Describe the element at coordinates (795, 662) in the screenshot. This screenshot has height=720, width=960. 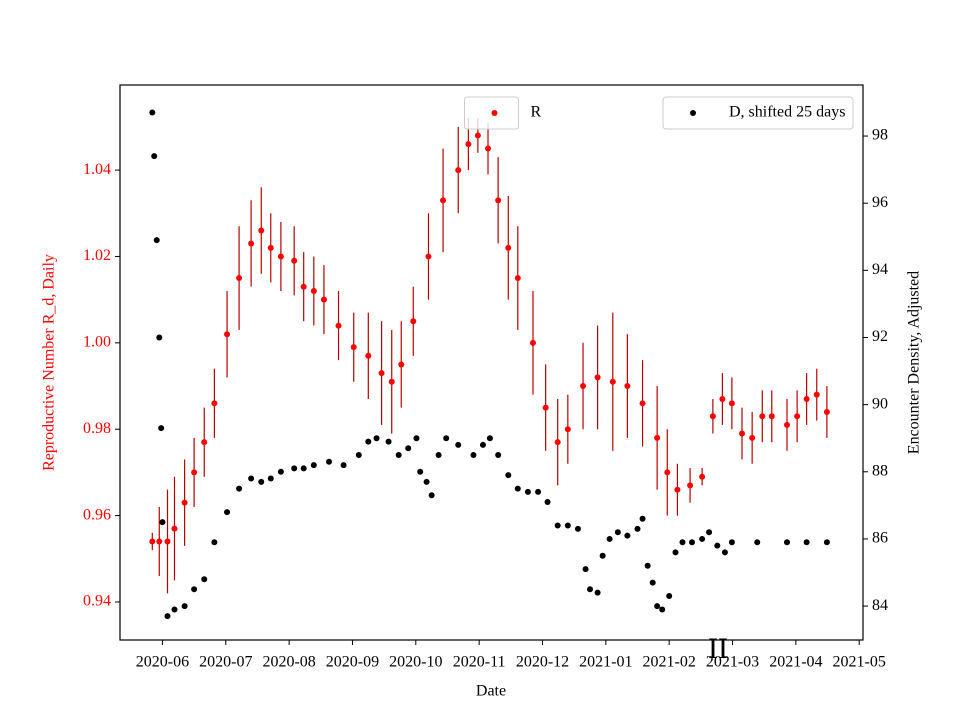
I see `x-tick-label: 2021-04` at that location.